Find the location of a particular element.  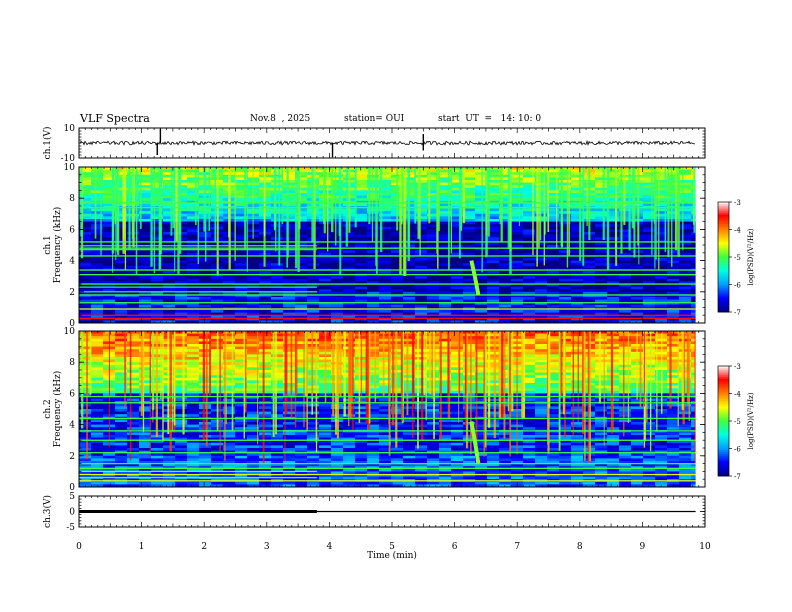

spec1-ylabel: Frequency (kHz) is located at coordinates (57, 245).